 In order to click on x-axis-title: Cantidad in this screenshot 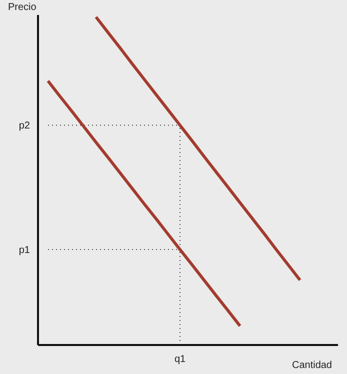, I will do `click(312, 365)`.